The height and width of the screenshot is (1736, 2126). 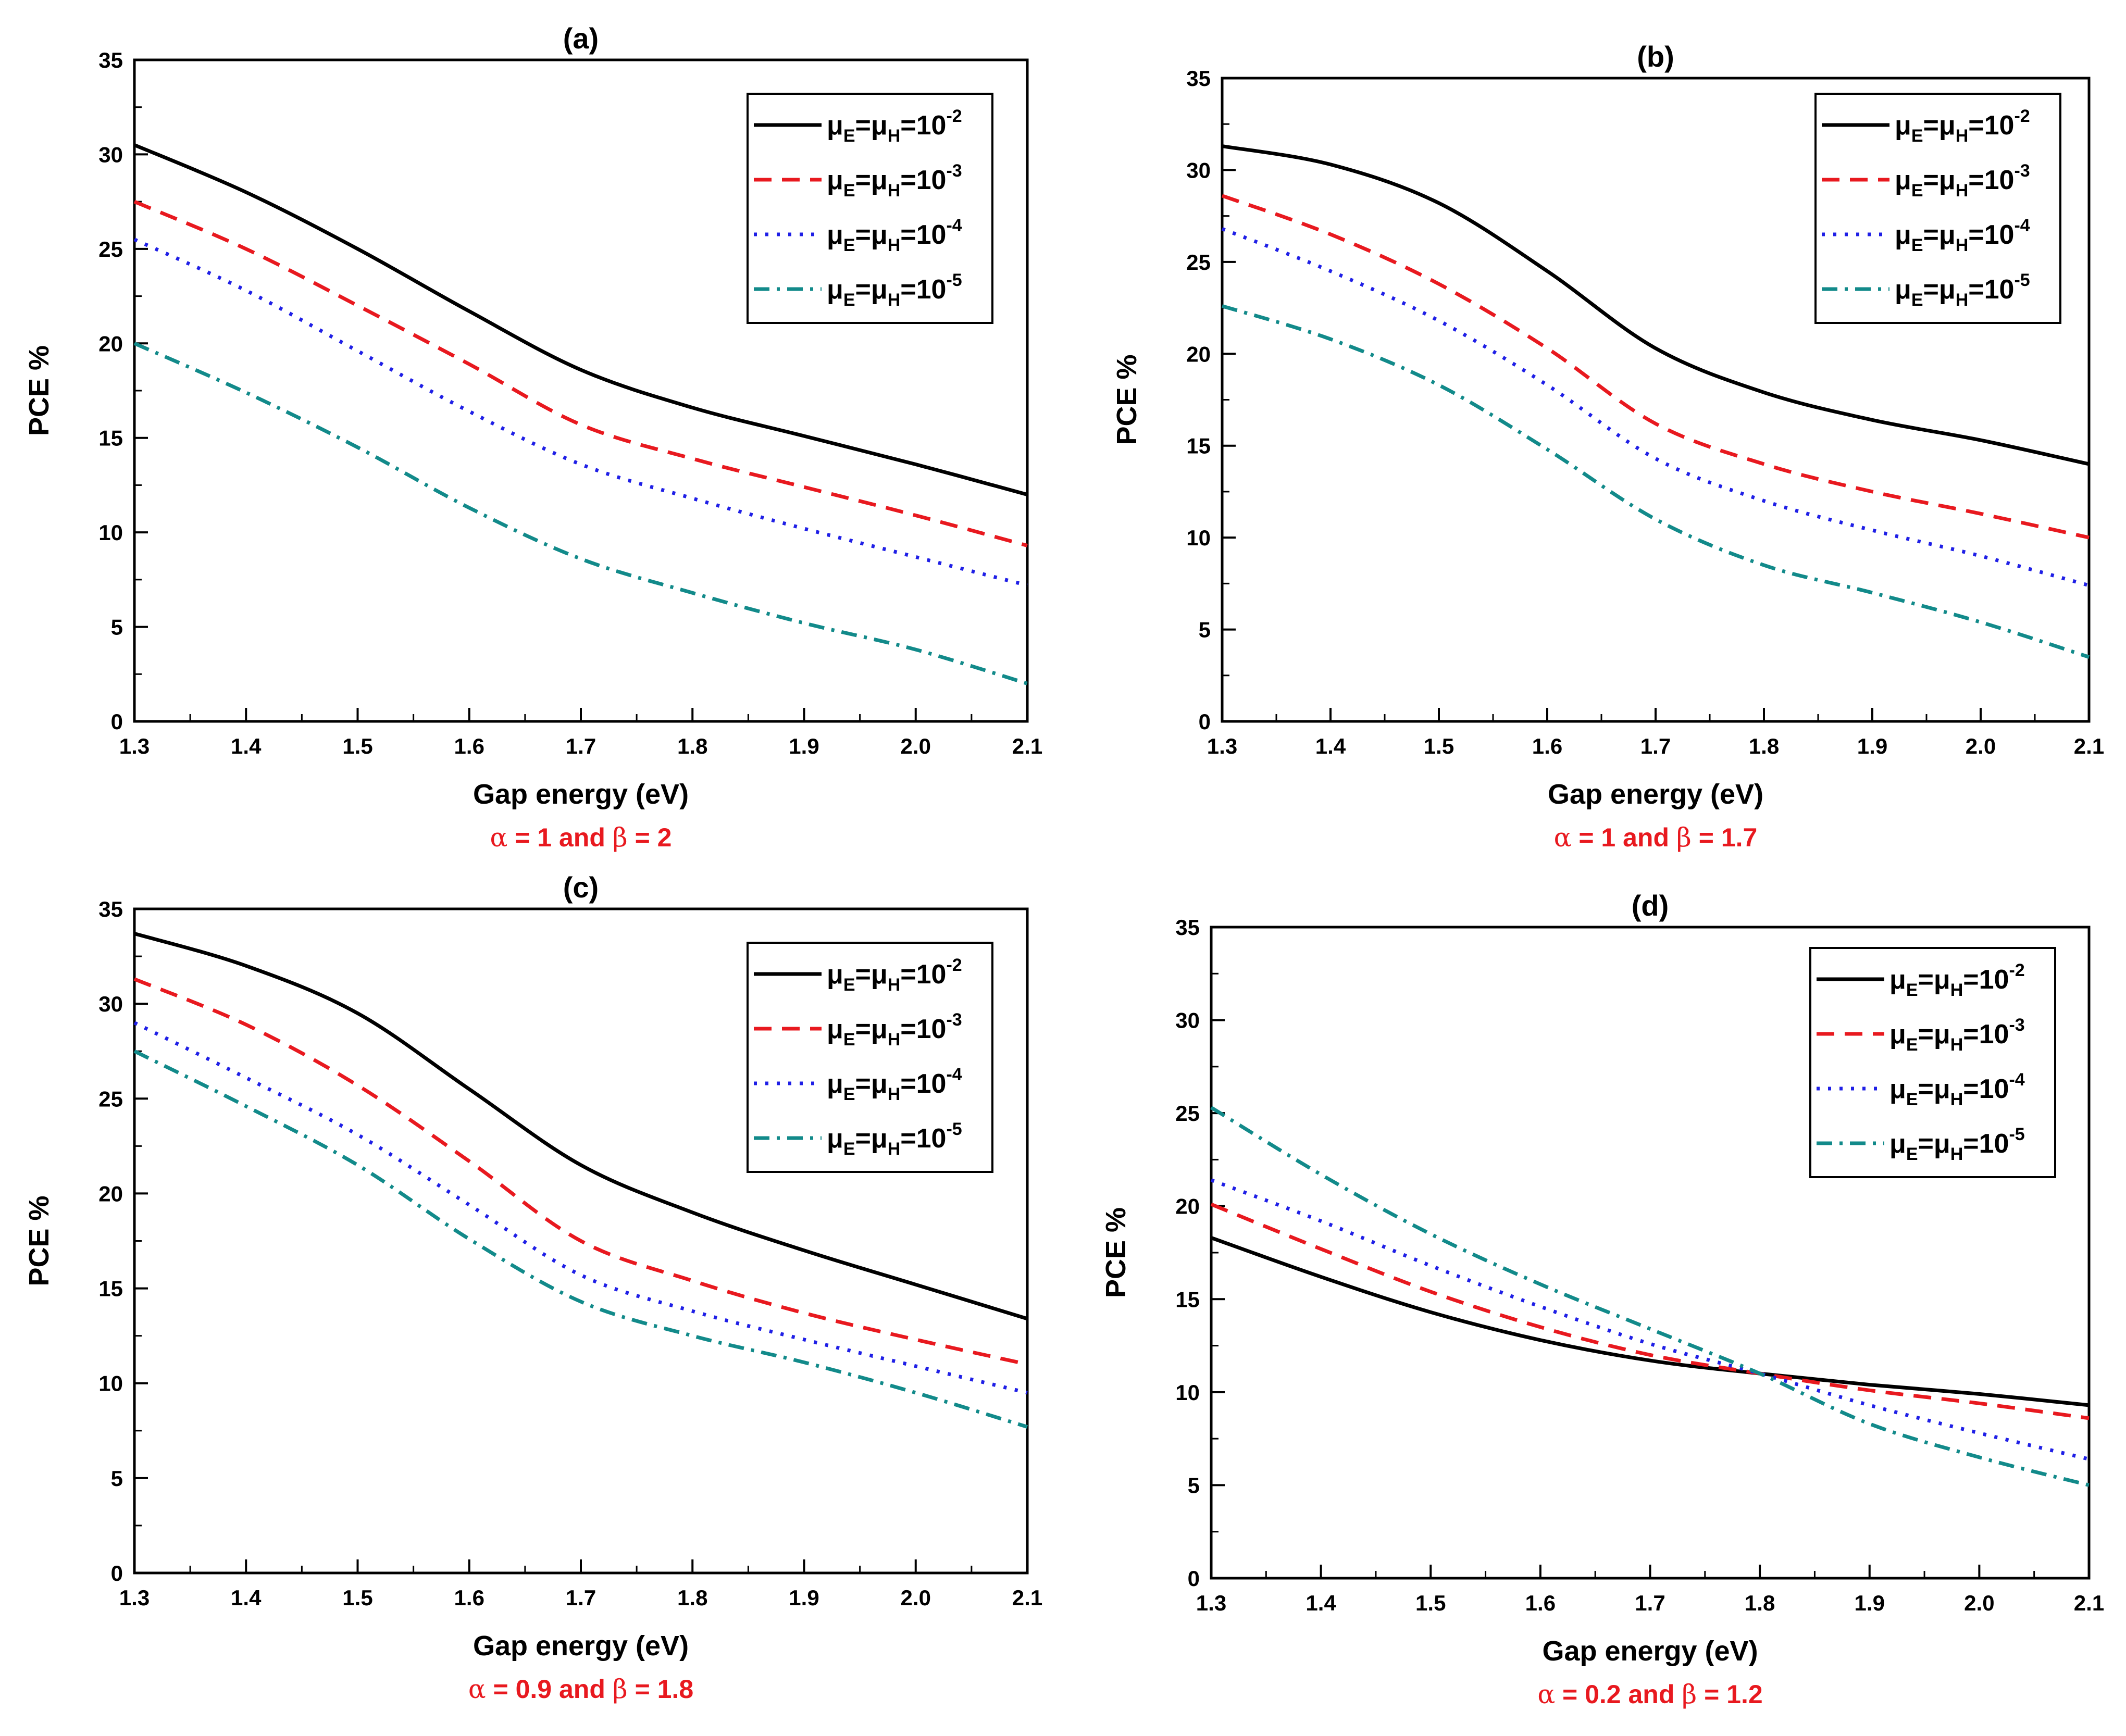 I want to click on panel-title: (d), so click(x=1650, y=906).